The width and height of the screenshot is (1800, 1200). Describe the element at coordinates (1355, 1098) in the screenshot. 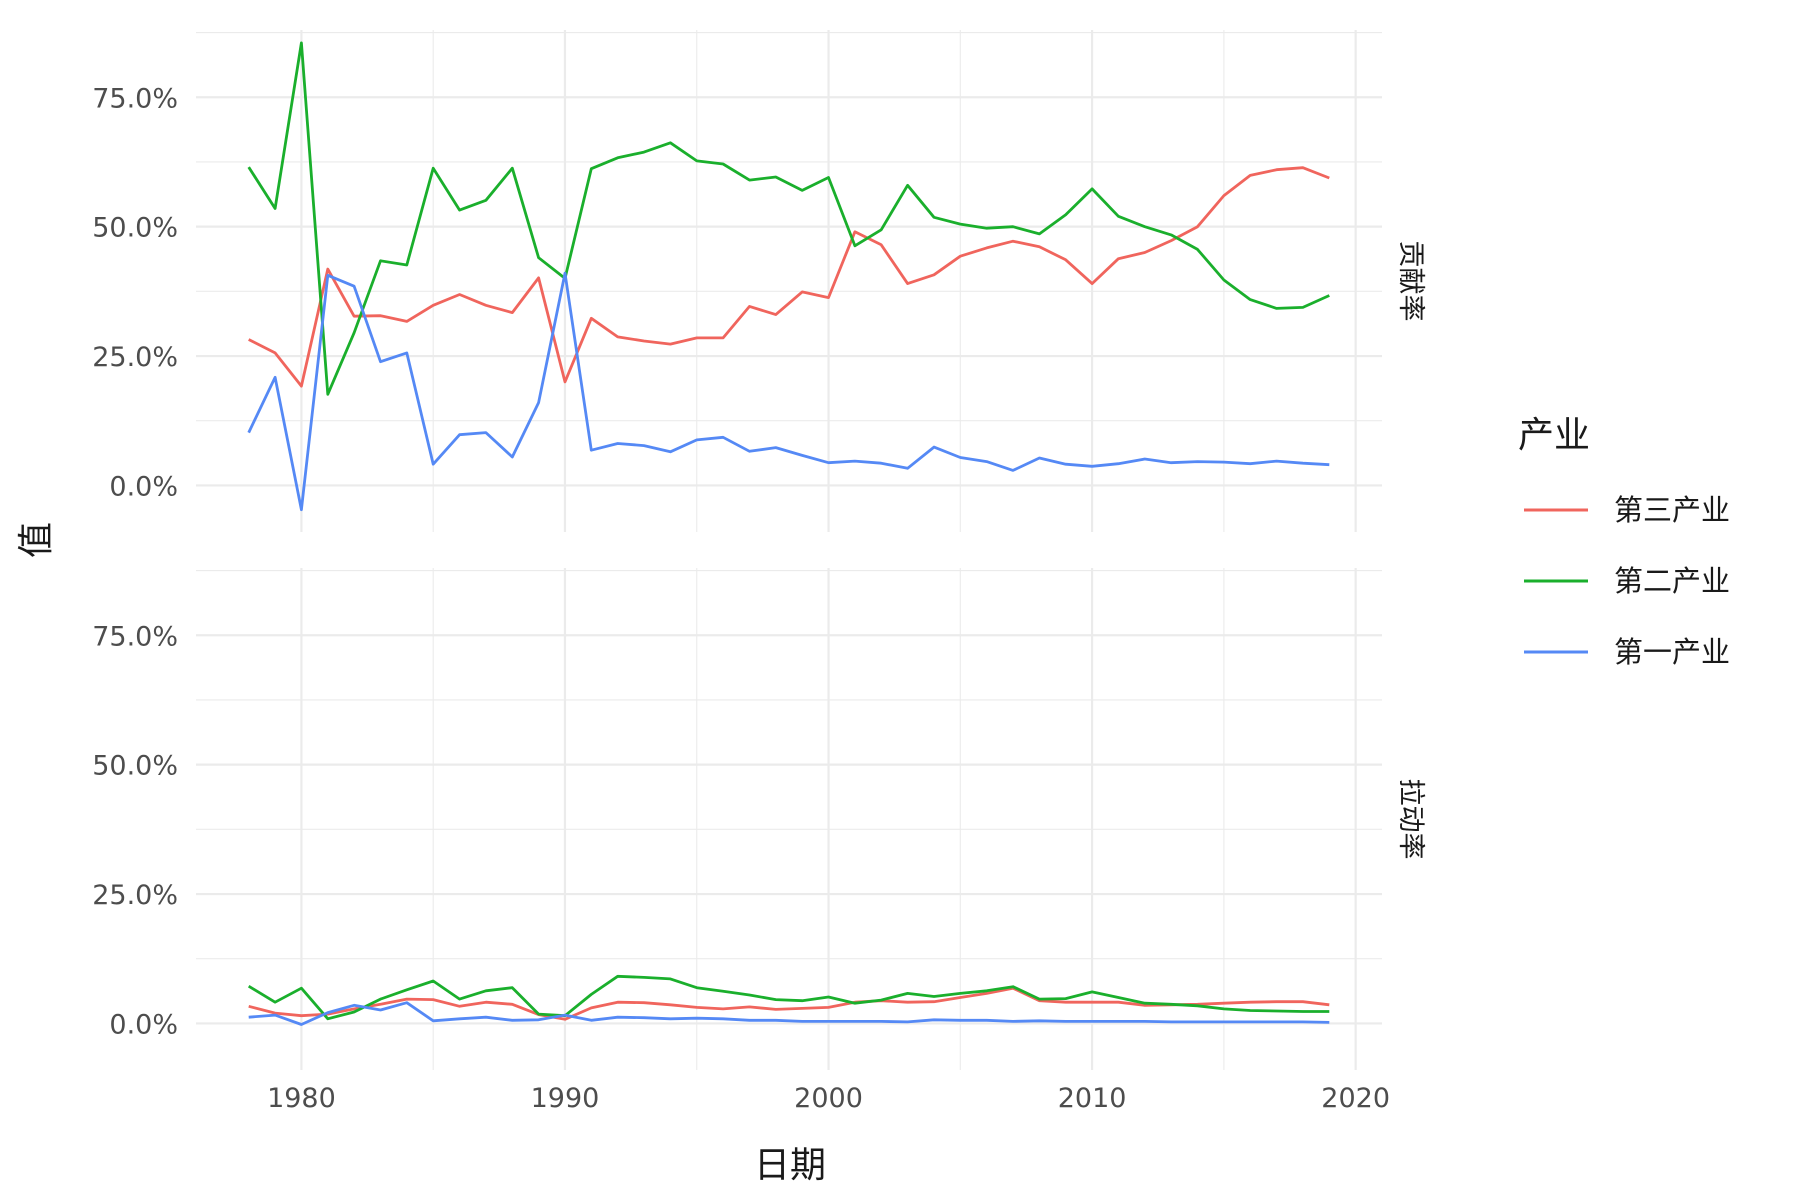

I see `x-tick-label: 2020` at that location.